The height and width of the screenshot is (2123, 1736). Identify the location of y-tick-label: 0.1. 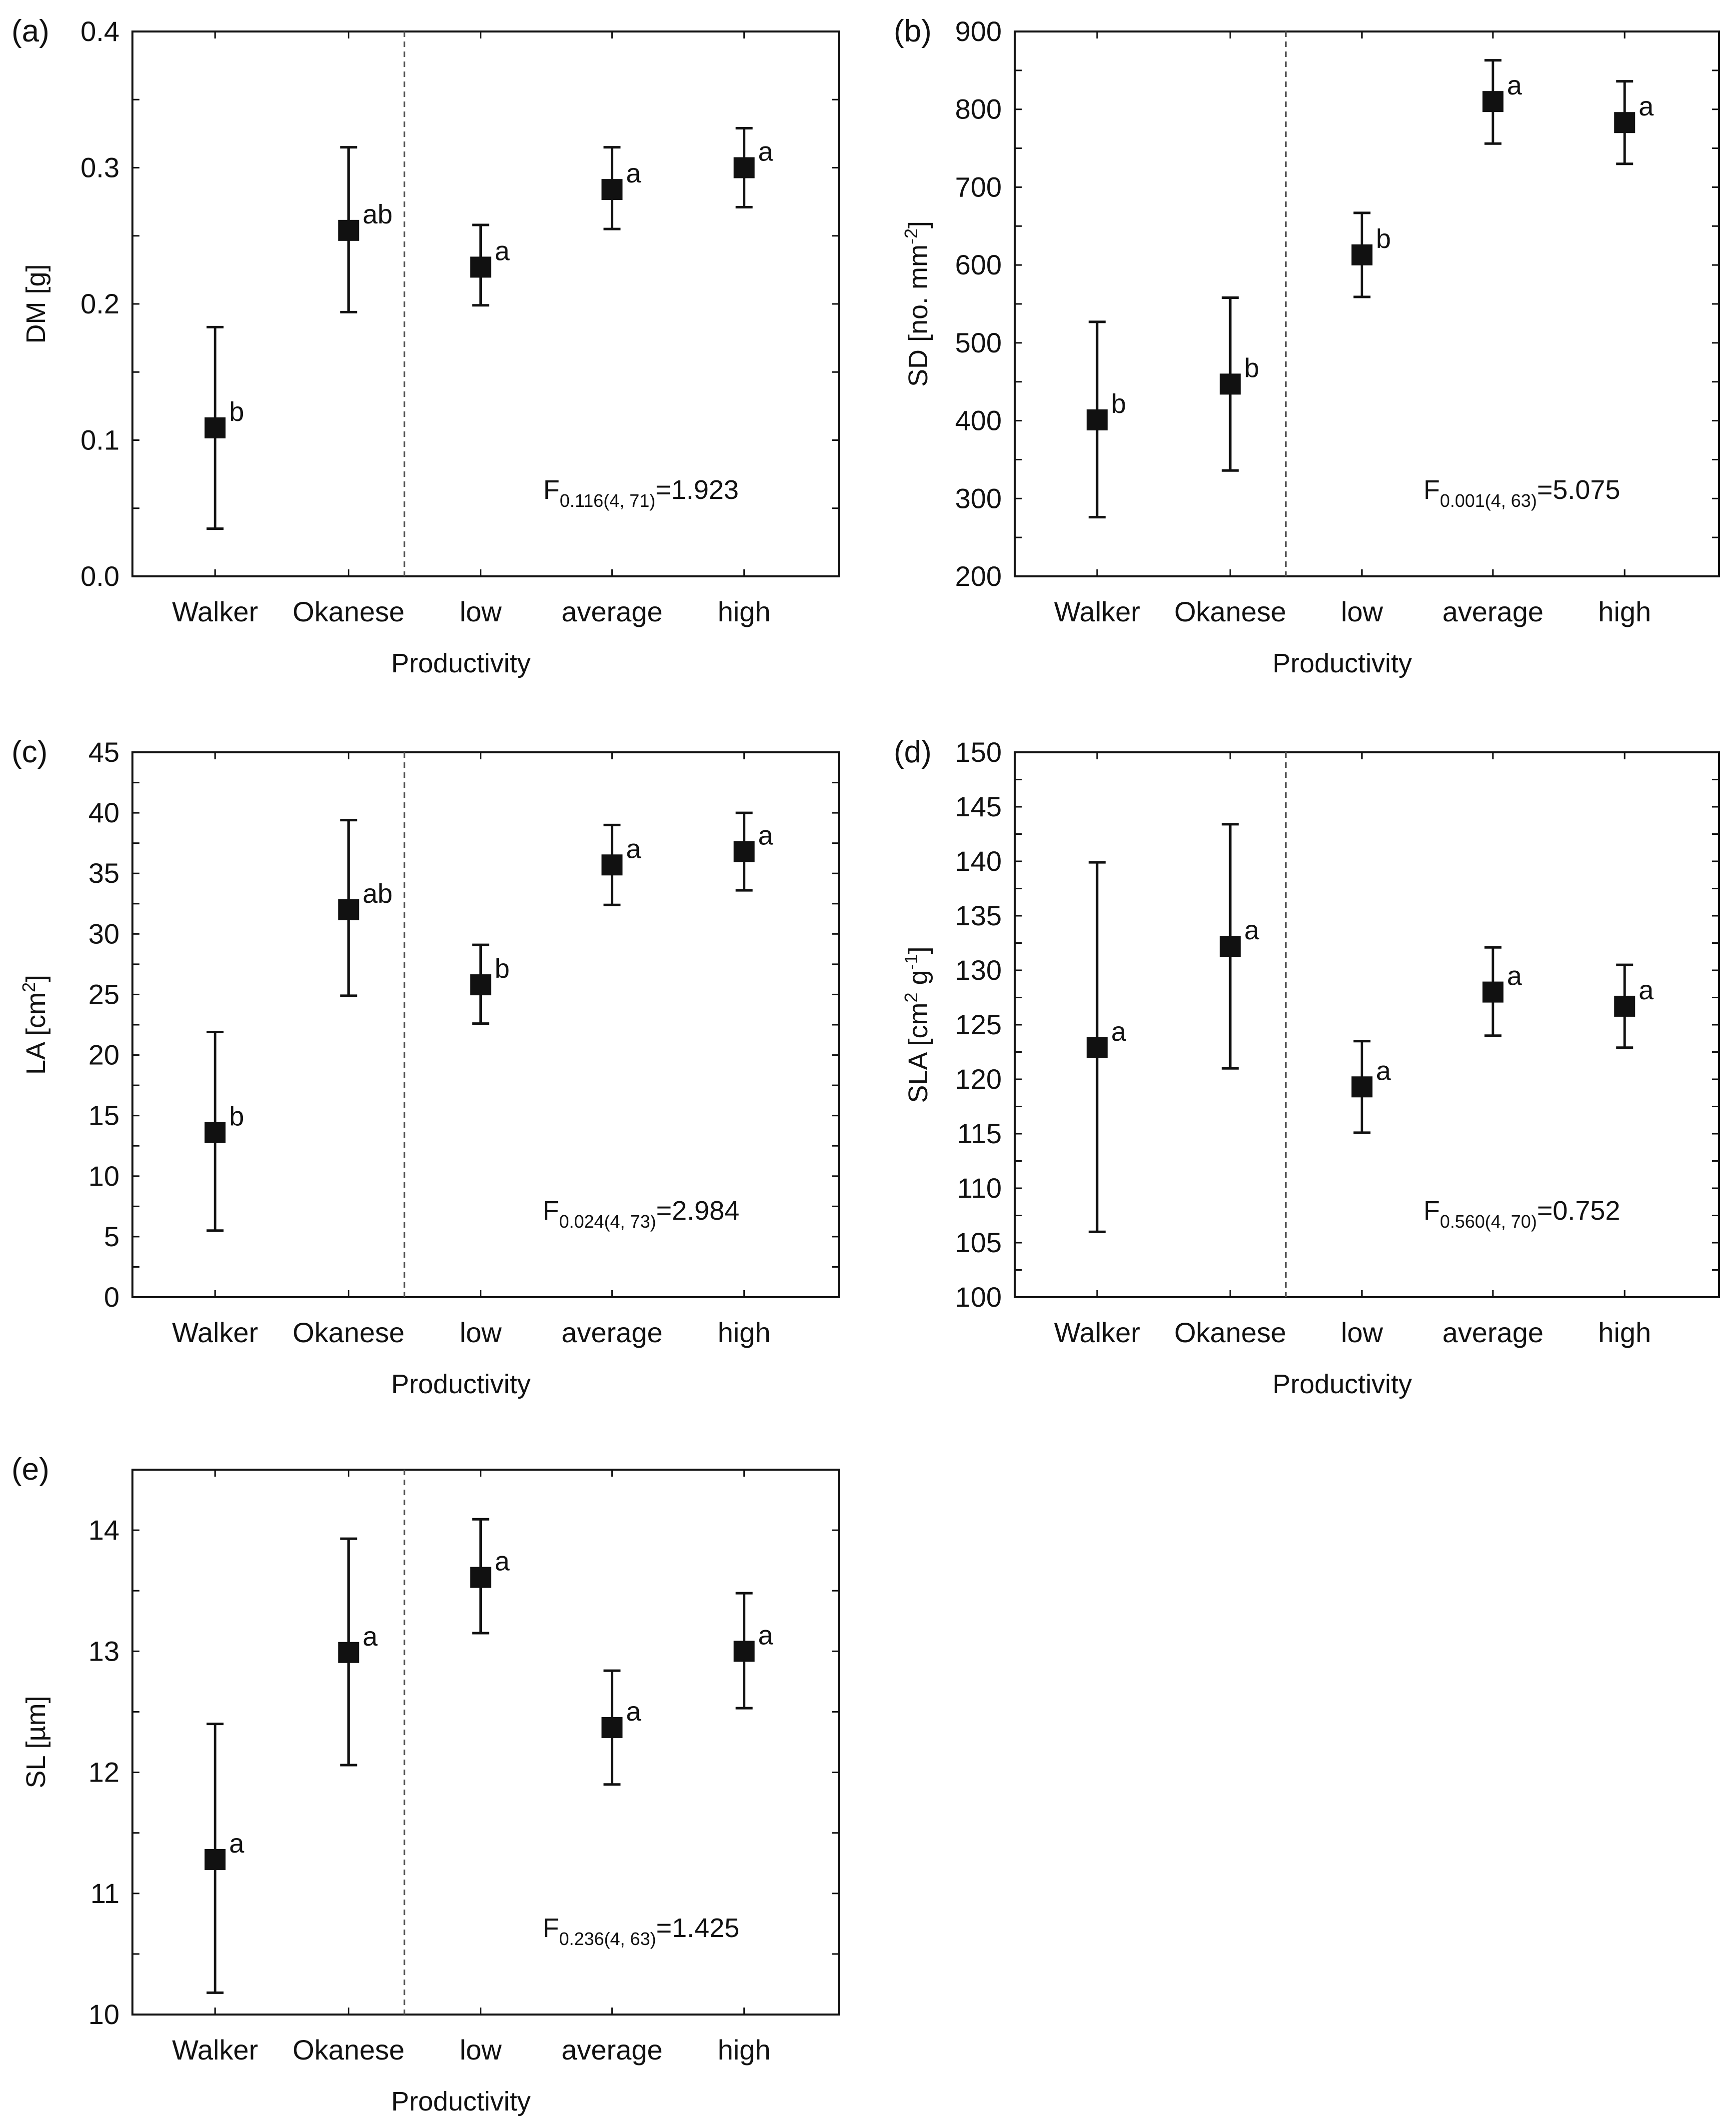
(99, 440).